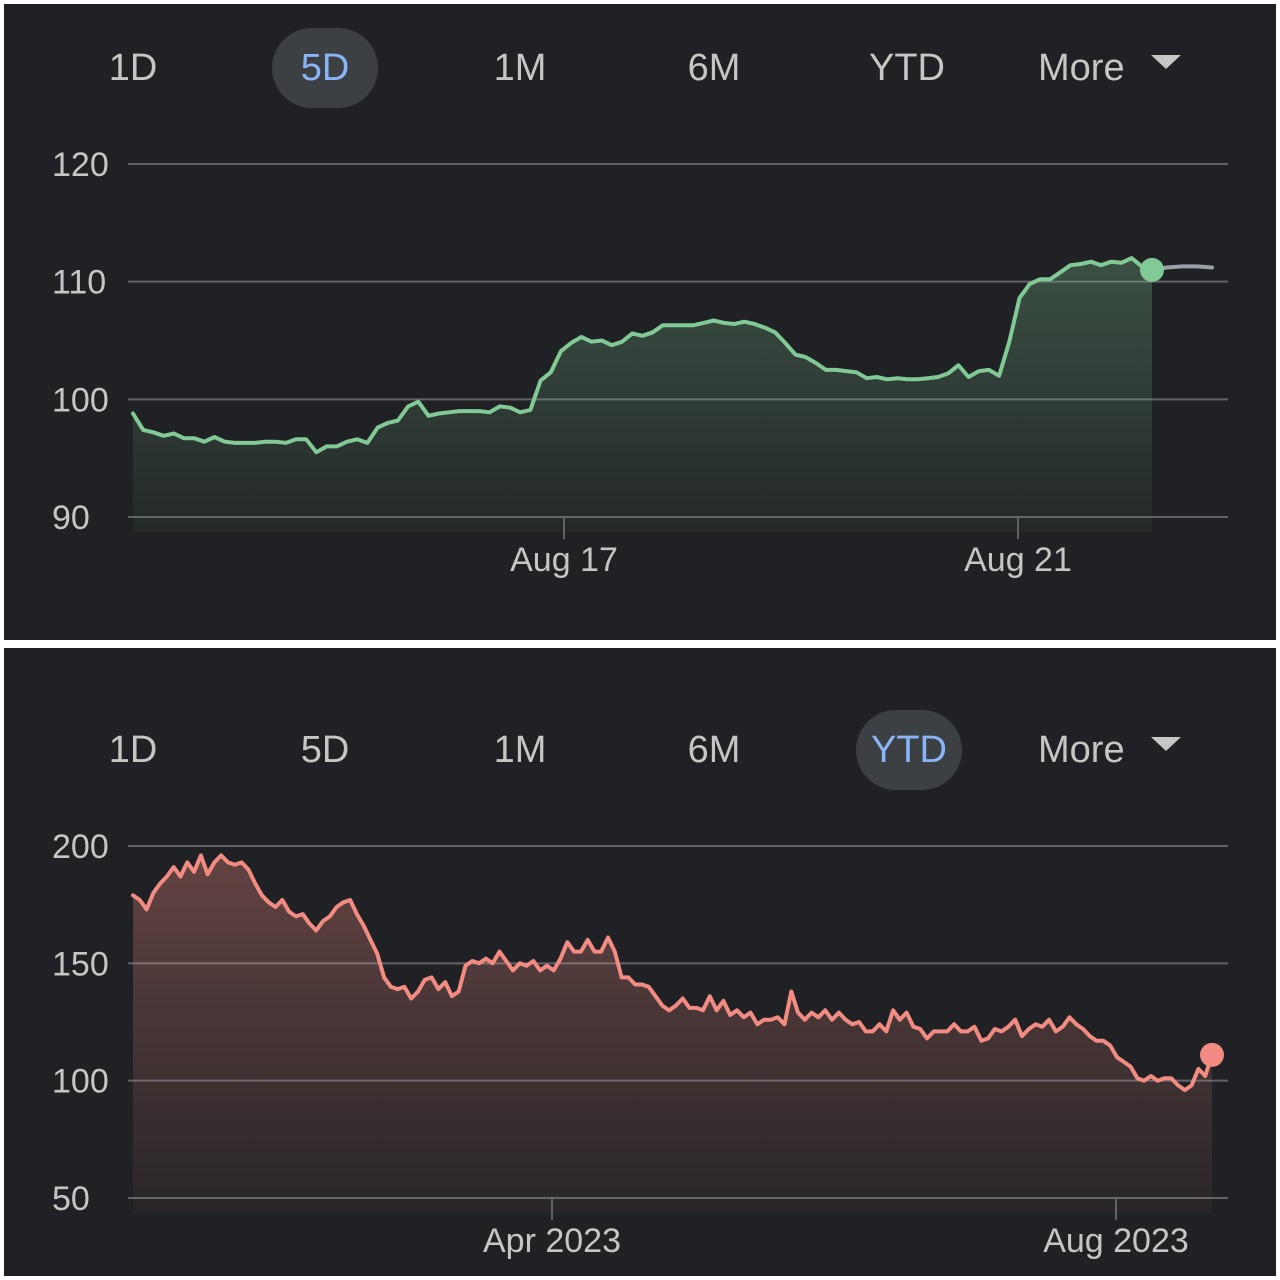 The height and width of the screenshot is (1280, 1280). I want to click on x-tick-label: Aug 17, so click(564, 560).